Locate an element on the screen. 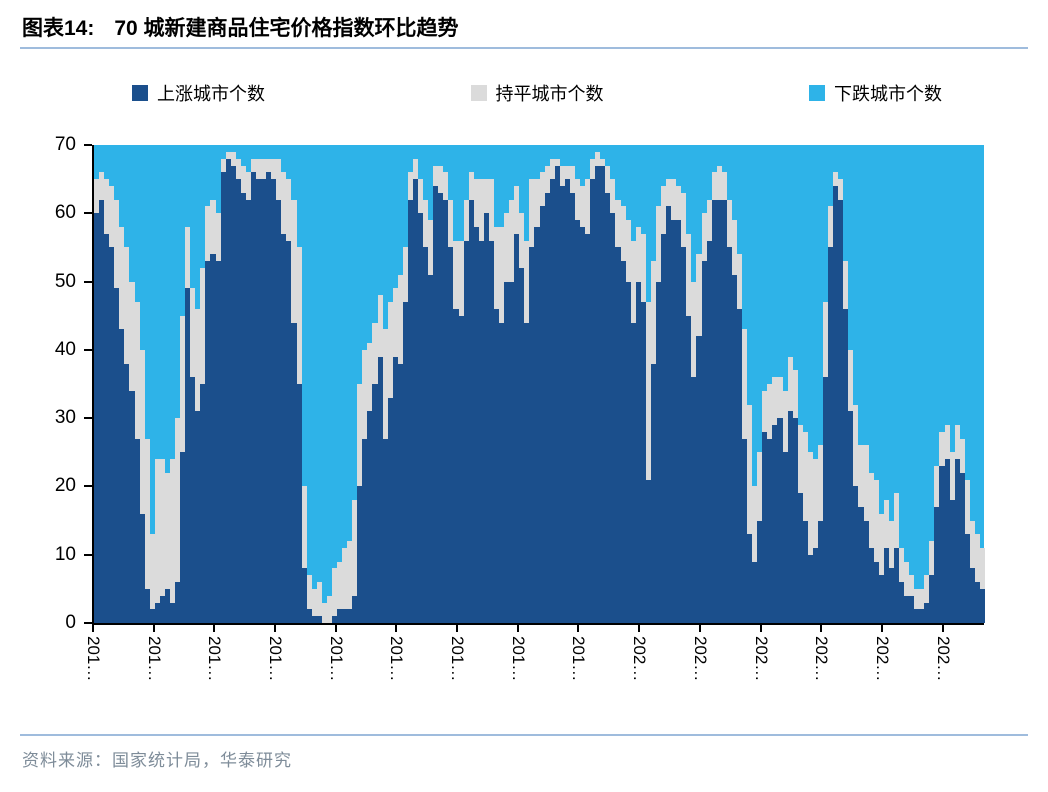 The height and width of the screenshot is (792, 1048). footer-divider is located at coordinates (524, 735).